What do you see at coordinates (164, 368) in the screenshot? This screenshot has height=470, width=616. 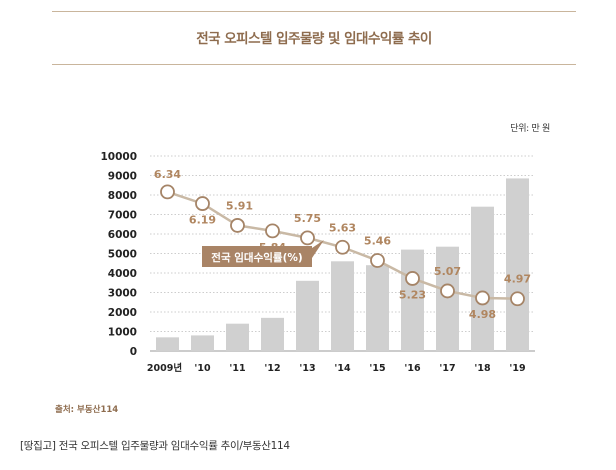 I see `x-tick-label: 2009년` at bounding box center [164, 368].